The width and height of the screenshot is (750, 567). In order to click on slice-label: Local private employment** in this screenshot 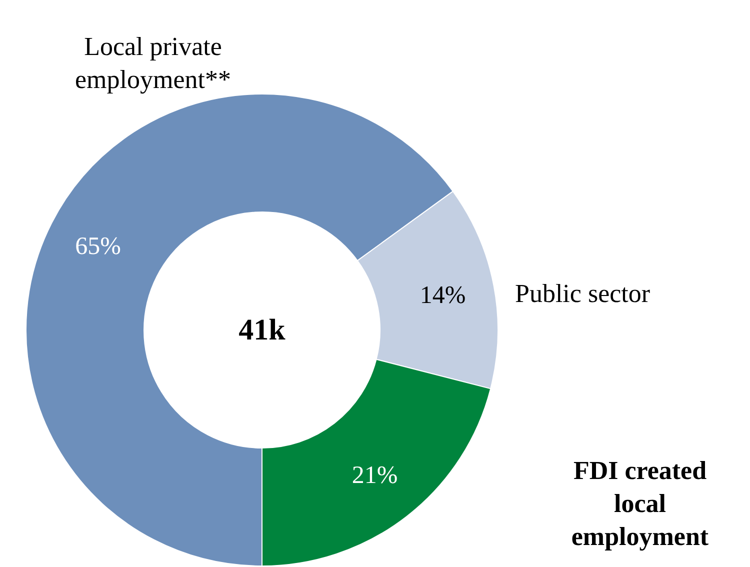, I will do `click(153, 63)`.